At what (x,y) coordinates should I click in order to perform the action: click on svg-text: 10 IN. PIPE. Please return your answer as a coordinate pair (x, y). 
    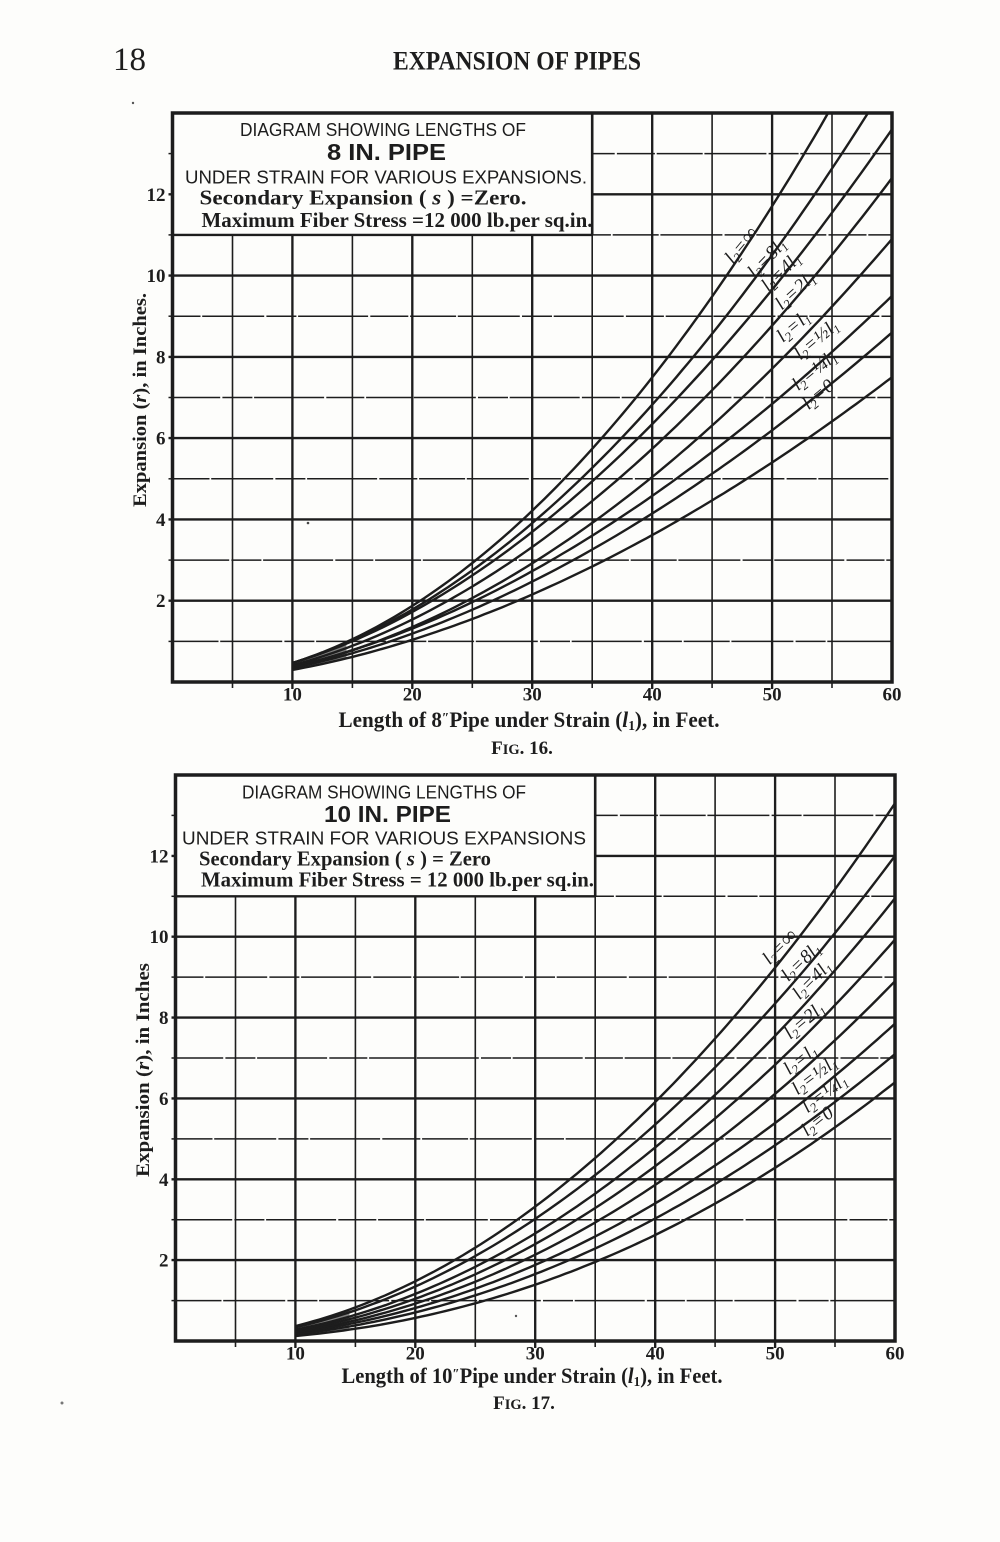
    Looking at the image, I should click on (387, 814).